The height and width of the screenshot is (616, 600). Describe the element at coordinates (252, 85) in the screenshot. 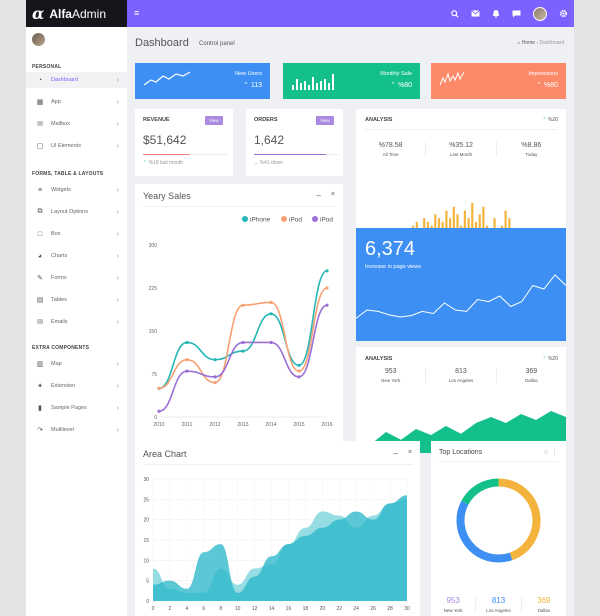

I see `stat-value: ⌃ 113` at that location.